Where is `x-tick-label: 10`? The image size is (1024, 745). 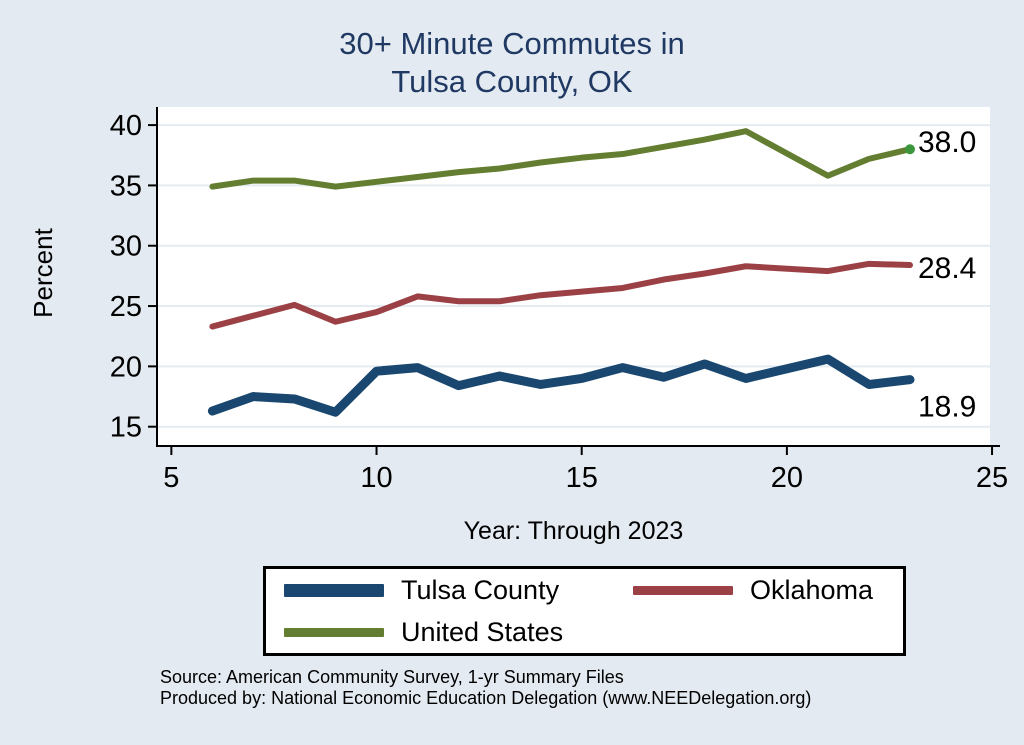 x-tick-label: 10 is located at coordinates (376, 478).